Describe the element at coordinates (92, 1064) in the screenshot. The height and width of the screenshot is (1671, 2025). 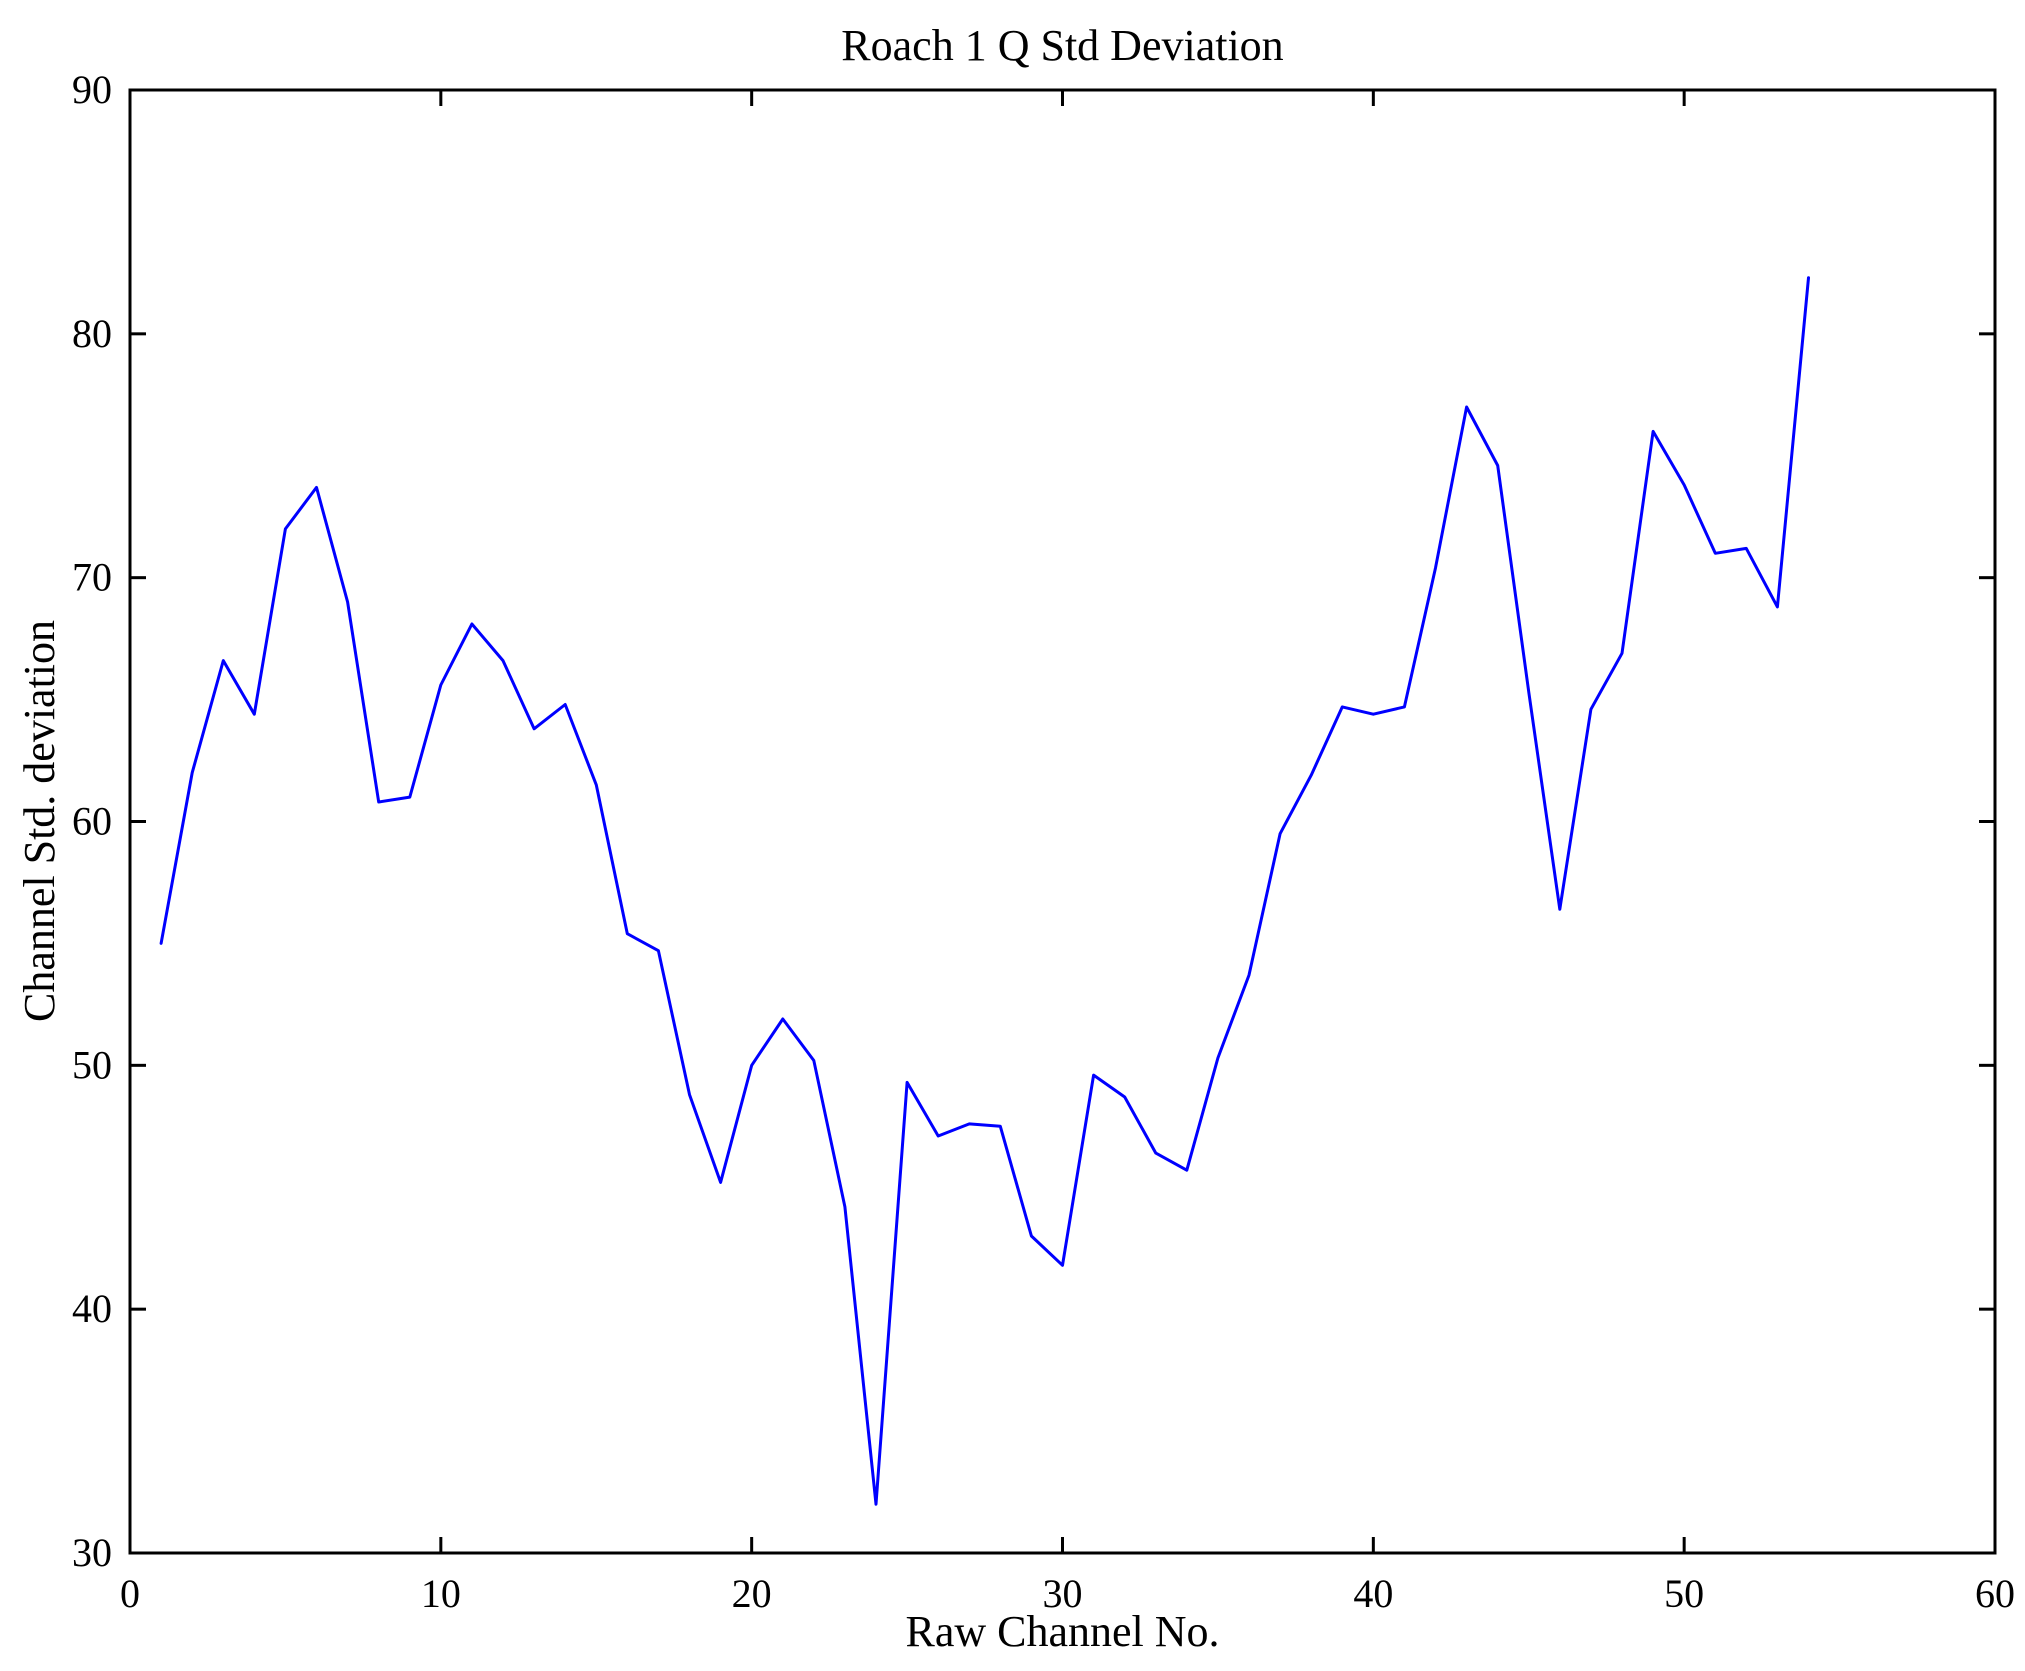
I see `y-tick-label: 50` at that location.